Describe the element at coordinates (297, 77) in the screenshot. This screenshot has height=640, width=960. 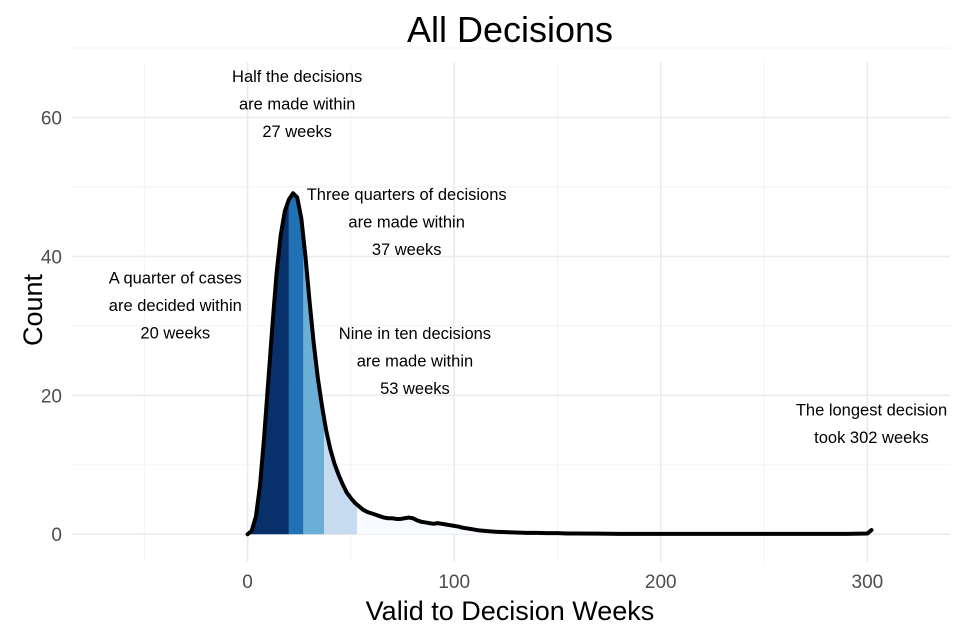
I see `annotation-line: Half the decisions` at that location.